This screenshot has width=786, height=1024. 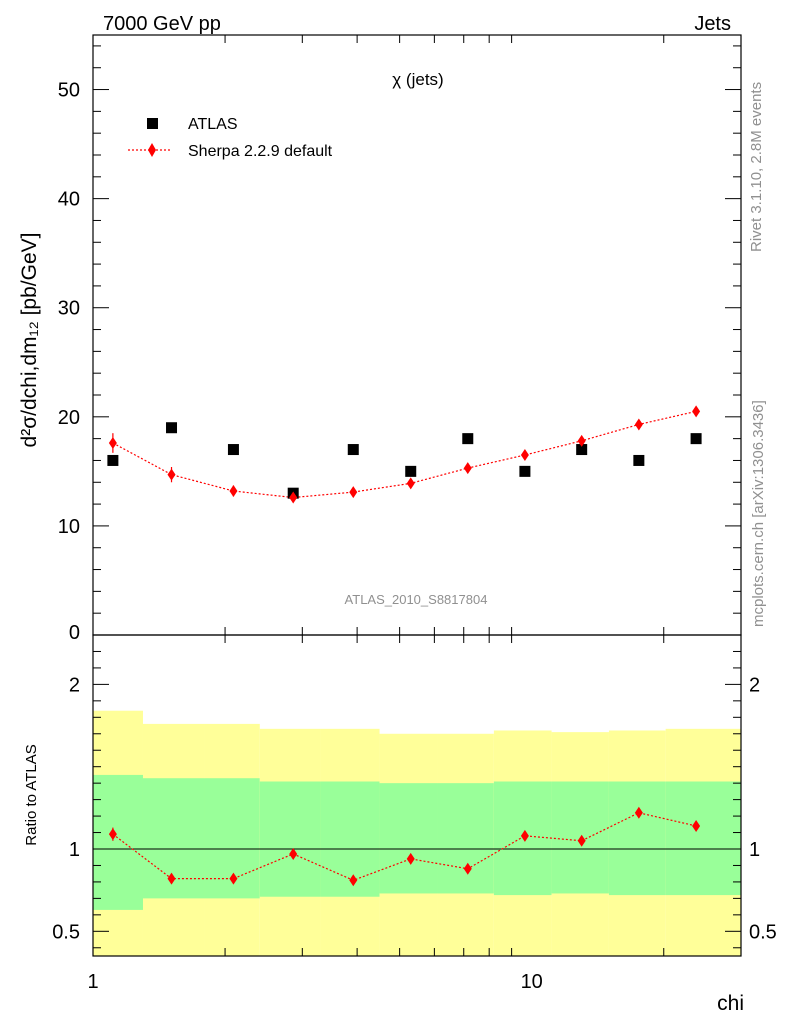 What do you see at coordinates (162, 24) in the screenshot?
I see `header-left: 7000 GeV pp` at bounding box center [162, 24].